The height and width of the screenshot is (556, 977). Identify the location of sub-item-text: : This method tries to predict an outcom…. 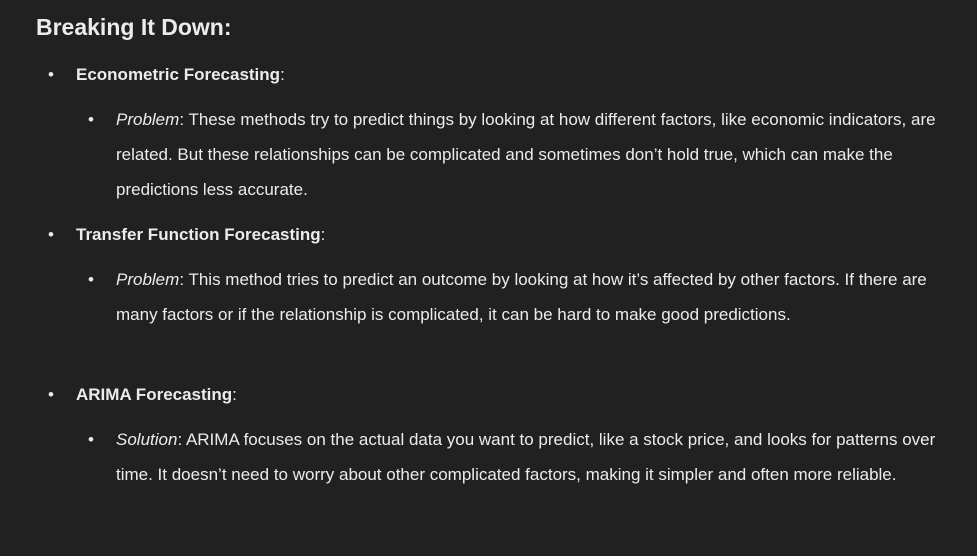
(521, 297).